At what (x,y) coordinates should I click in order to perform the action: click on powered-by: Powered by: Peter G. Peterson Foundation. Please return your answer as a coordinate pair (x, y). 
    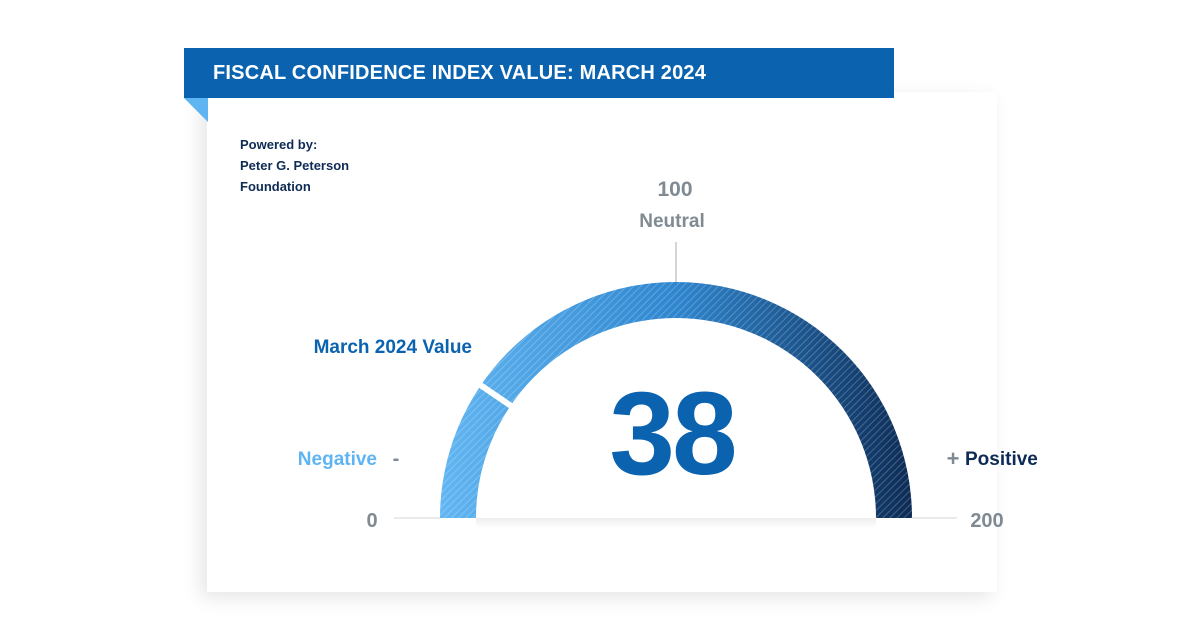
    Looking at the image, I should click on (294, 165).